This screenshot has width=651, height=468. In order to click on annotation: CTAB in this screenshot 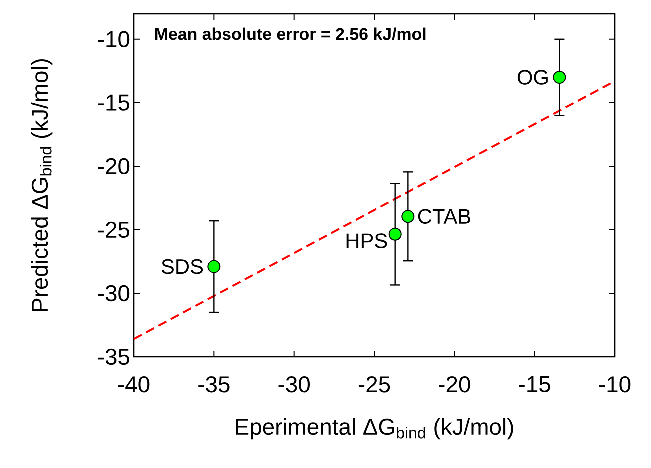, I will do `click(444, 216)`.